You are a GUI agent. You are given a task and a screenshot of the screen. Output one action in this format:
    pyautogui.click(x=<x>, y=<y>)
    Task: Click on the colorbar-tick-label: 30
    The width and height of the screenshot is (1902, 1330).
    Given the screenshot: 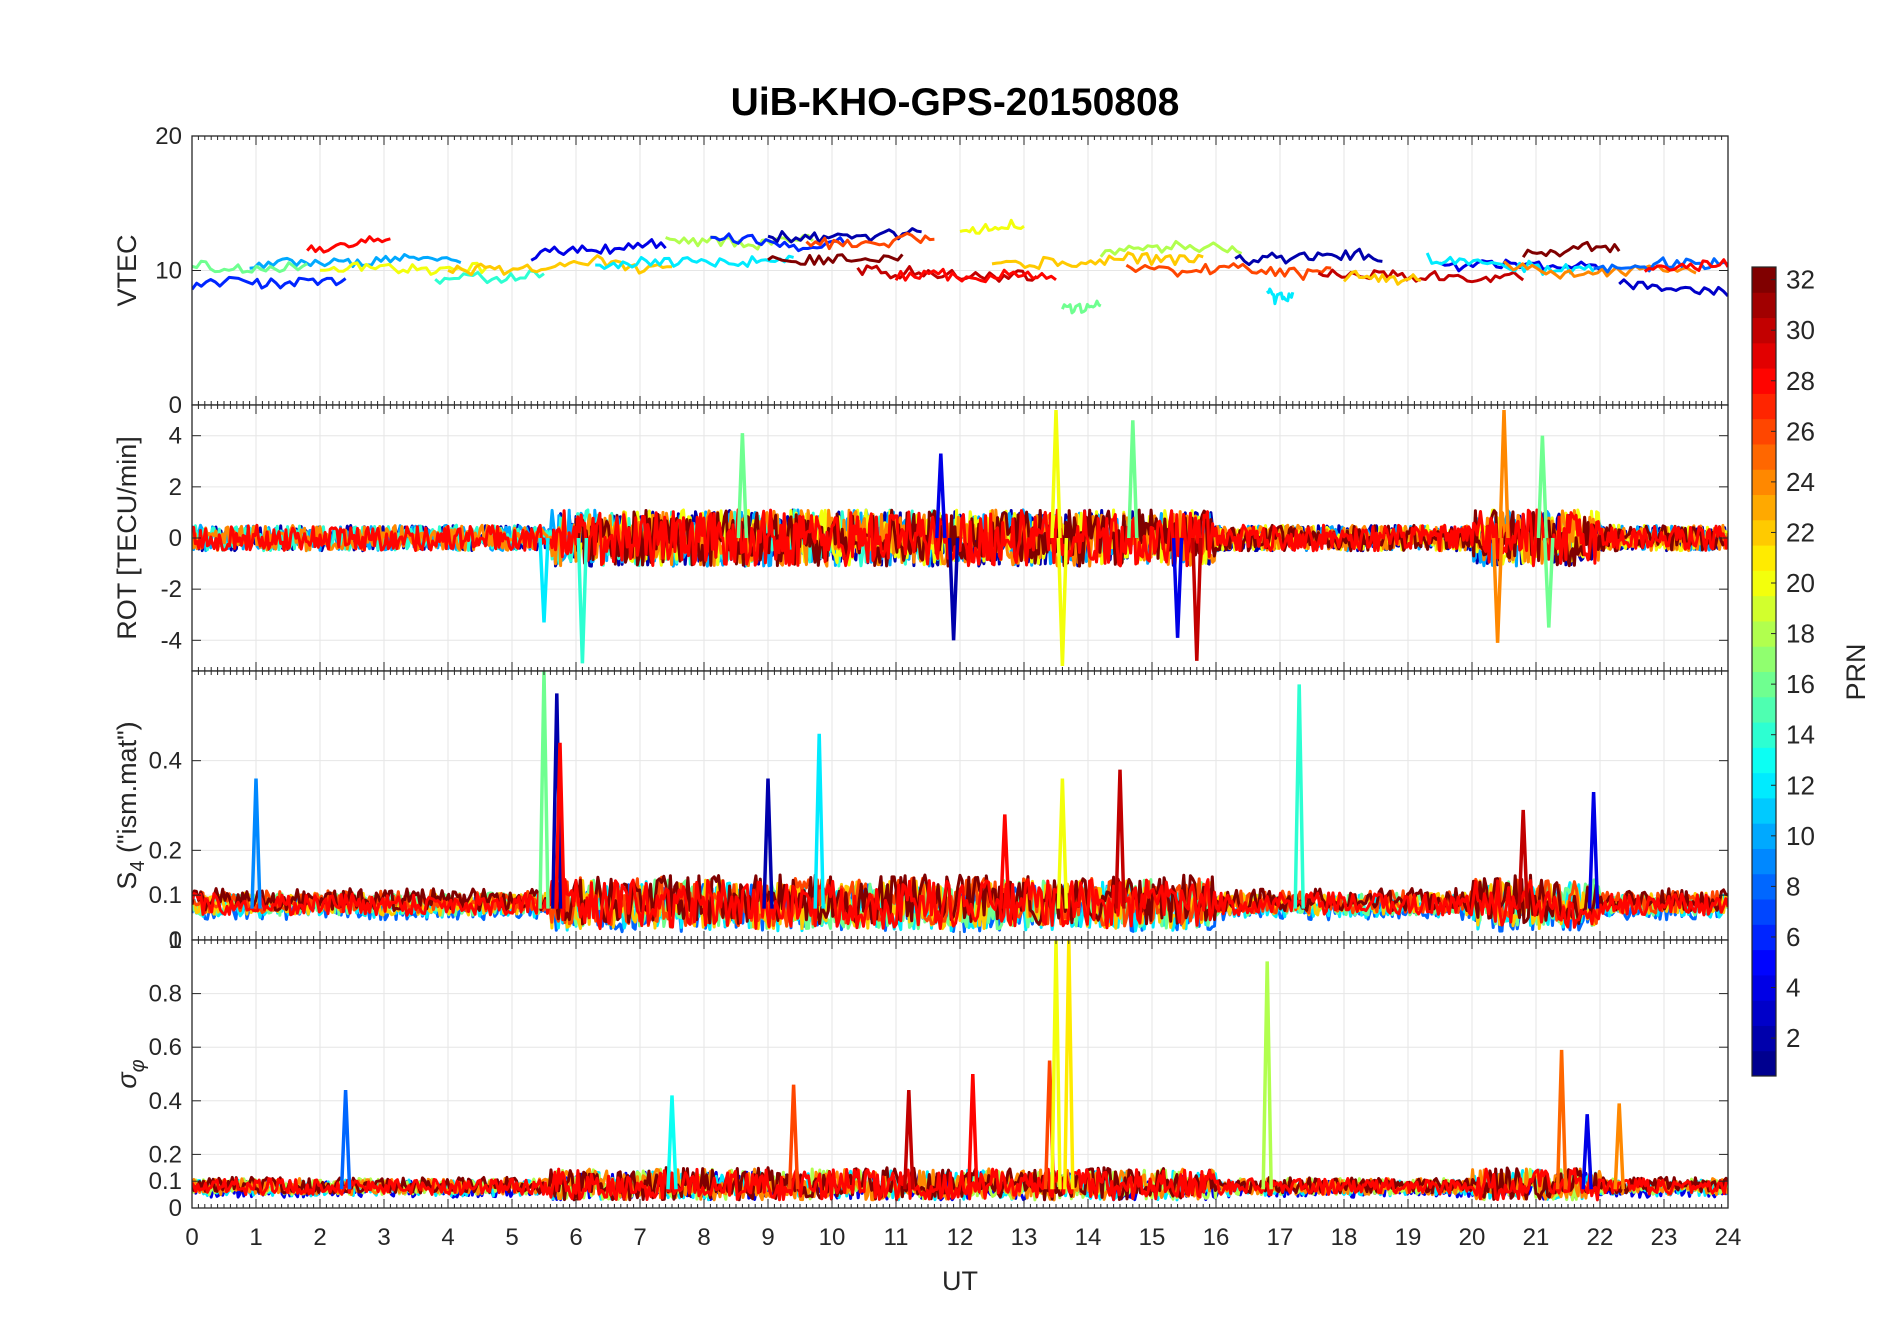 What is the action you would take?
    pyautogui.click(x=1800, y=330)
    